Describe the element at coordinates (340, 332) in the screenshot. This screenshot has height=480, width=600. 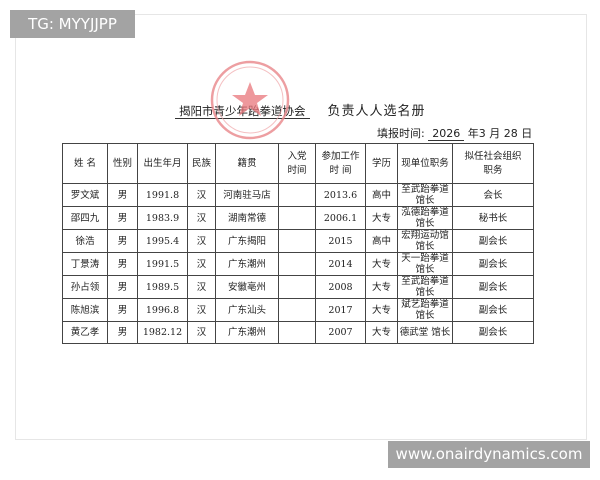
I see `cell: 2007` at that location.